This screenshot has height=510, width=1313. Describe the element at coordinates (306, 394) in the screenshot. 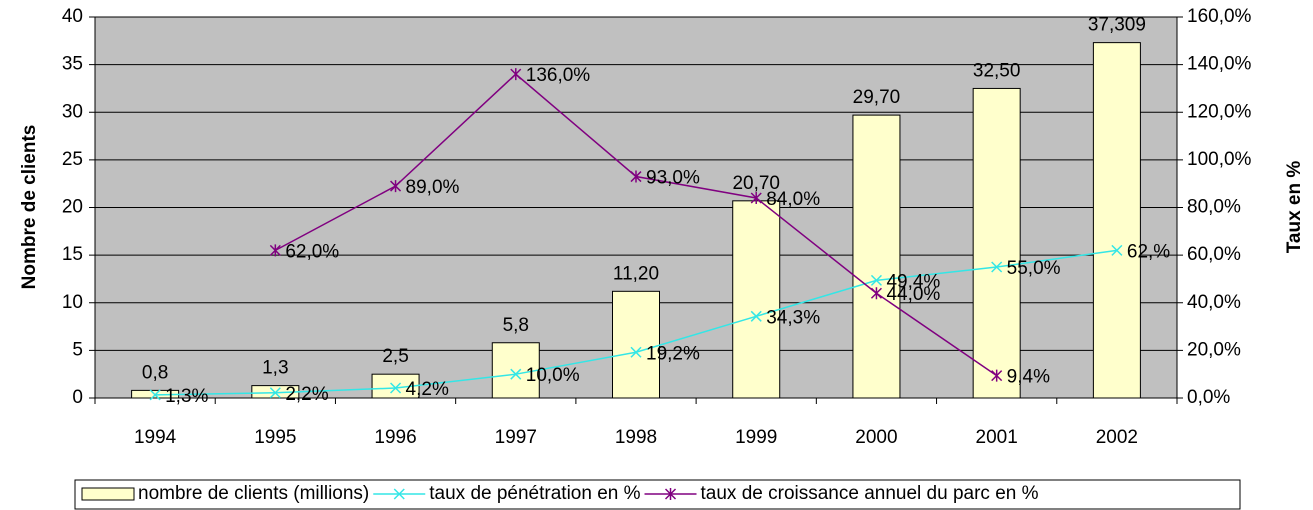

I see `line-value-label: 2,2%` at that location.